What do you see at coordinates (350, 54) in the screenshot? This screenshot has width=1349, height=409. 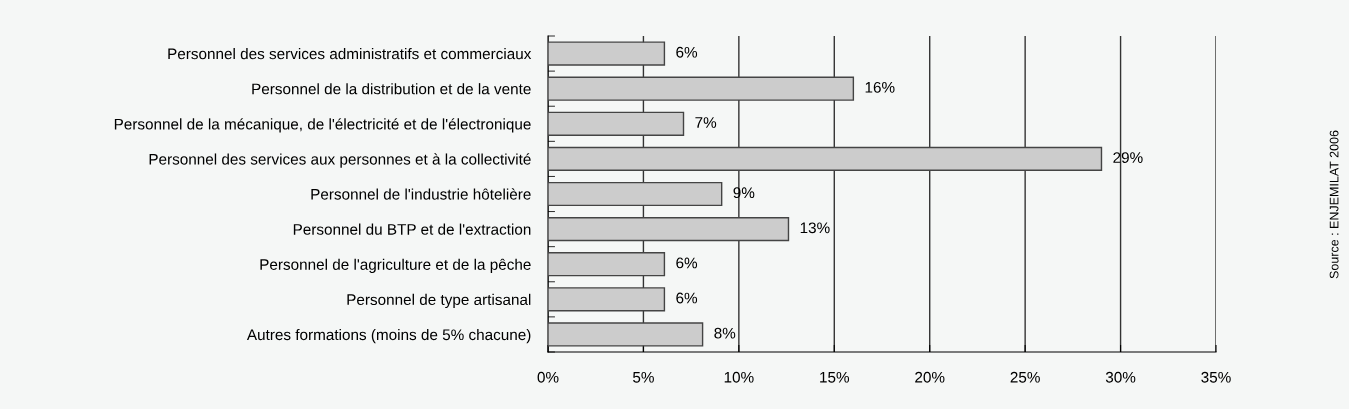 I see `y-tick-label: Personnel des services administratifs et commerciaux` at bounding box center [350, 54].